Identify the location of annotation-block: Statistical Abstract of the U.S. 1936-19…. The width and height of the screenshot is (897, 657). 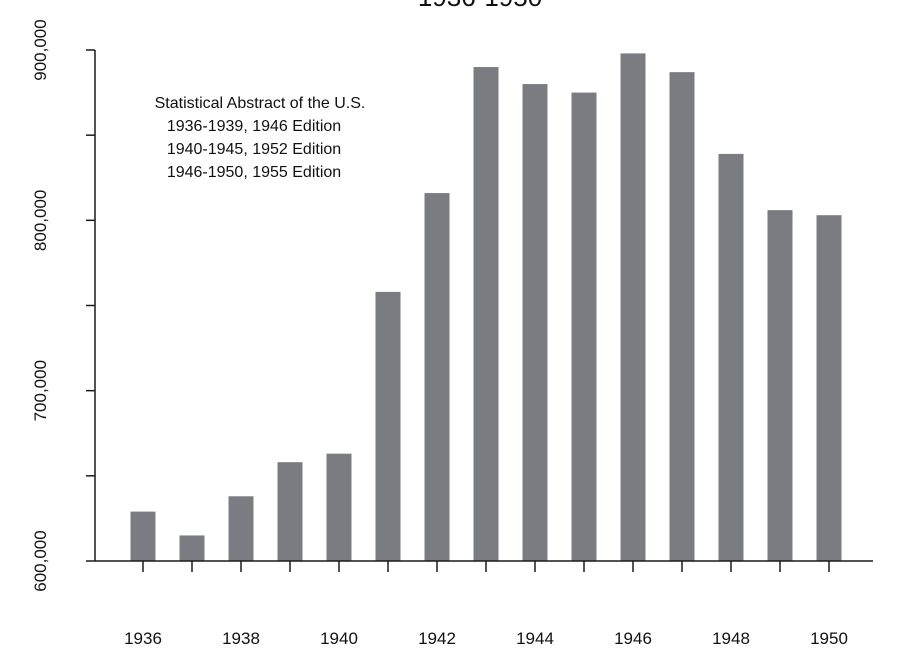
(260, 138).